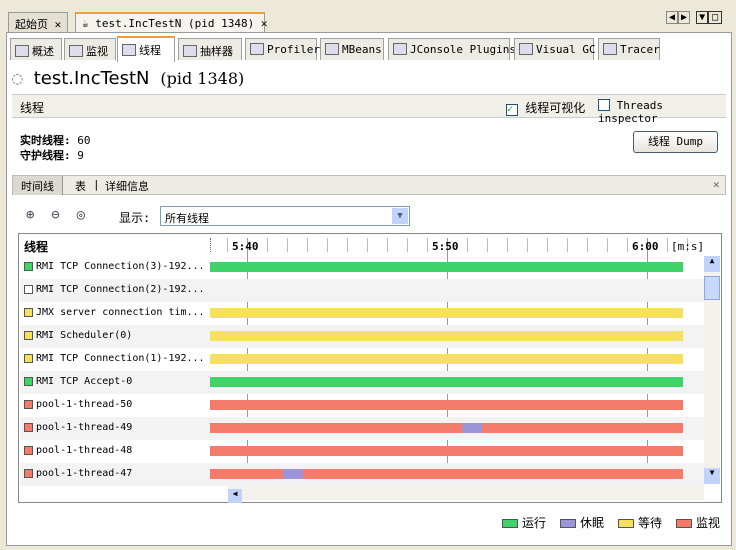 Image resolution: width=736 pixels, height=550 pixels. Describe the element at coordinates (190, 51) in the screenshot. I see `sampler-icon` at that location.